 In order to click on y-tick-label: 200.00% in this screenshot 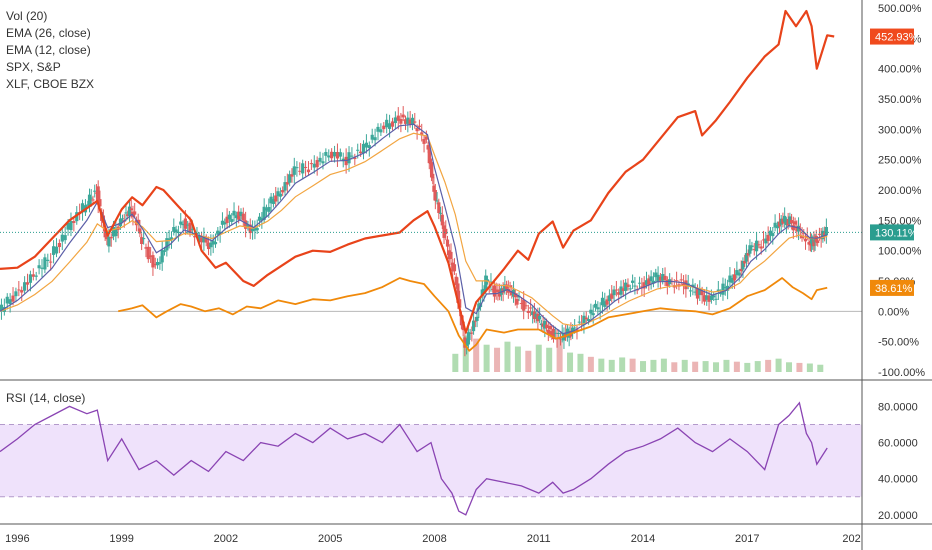, I will do `click(900, 191)`.